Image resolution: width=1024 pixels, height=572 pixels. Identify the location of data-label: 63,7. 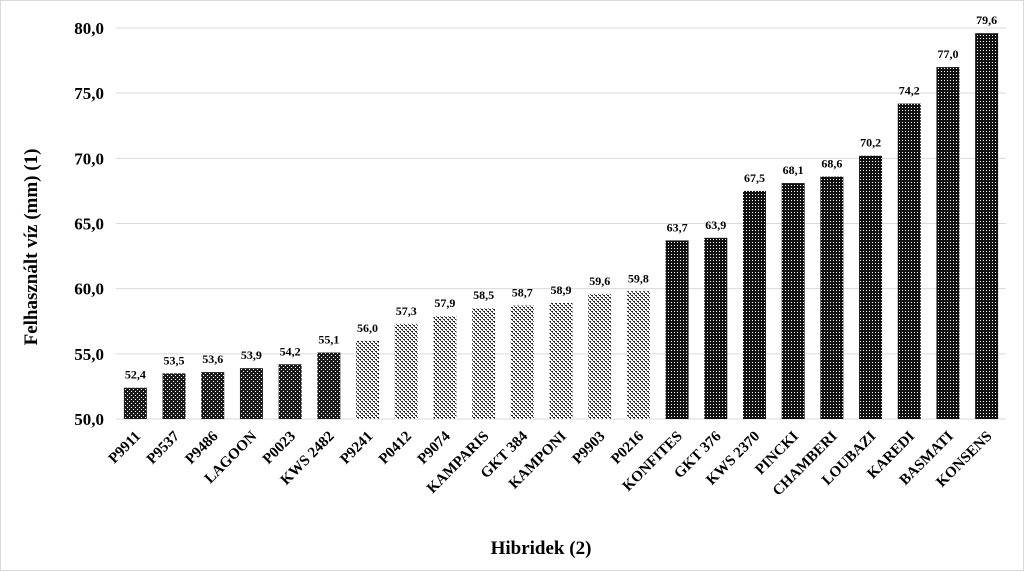
(677, 227).